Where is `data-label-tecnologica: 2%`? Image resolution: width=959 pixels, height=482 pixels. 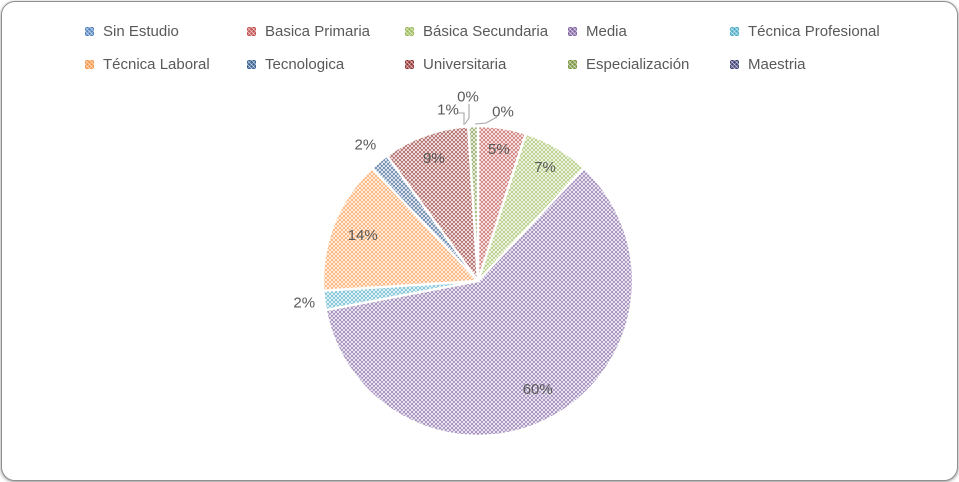
data-label-tecnologica: 2% is located at coordinates (366, 144).